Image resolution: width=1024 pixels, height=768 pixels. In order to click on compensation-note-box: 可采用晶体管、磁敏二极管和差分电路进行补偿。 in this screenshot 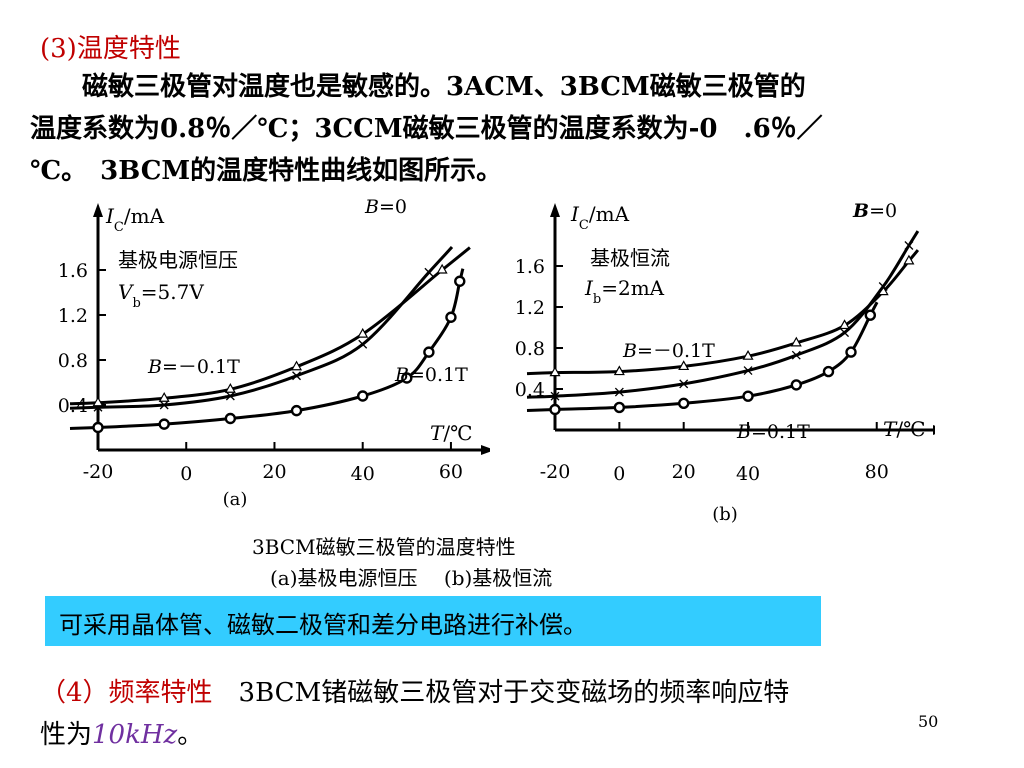, I will do `click(433, 621)`.